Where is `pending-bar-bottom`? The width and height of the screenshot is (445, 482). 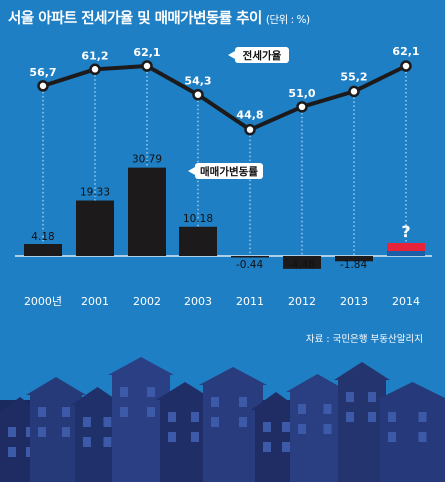 pending-bar-bottom is located at coordinates (406, 253).